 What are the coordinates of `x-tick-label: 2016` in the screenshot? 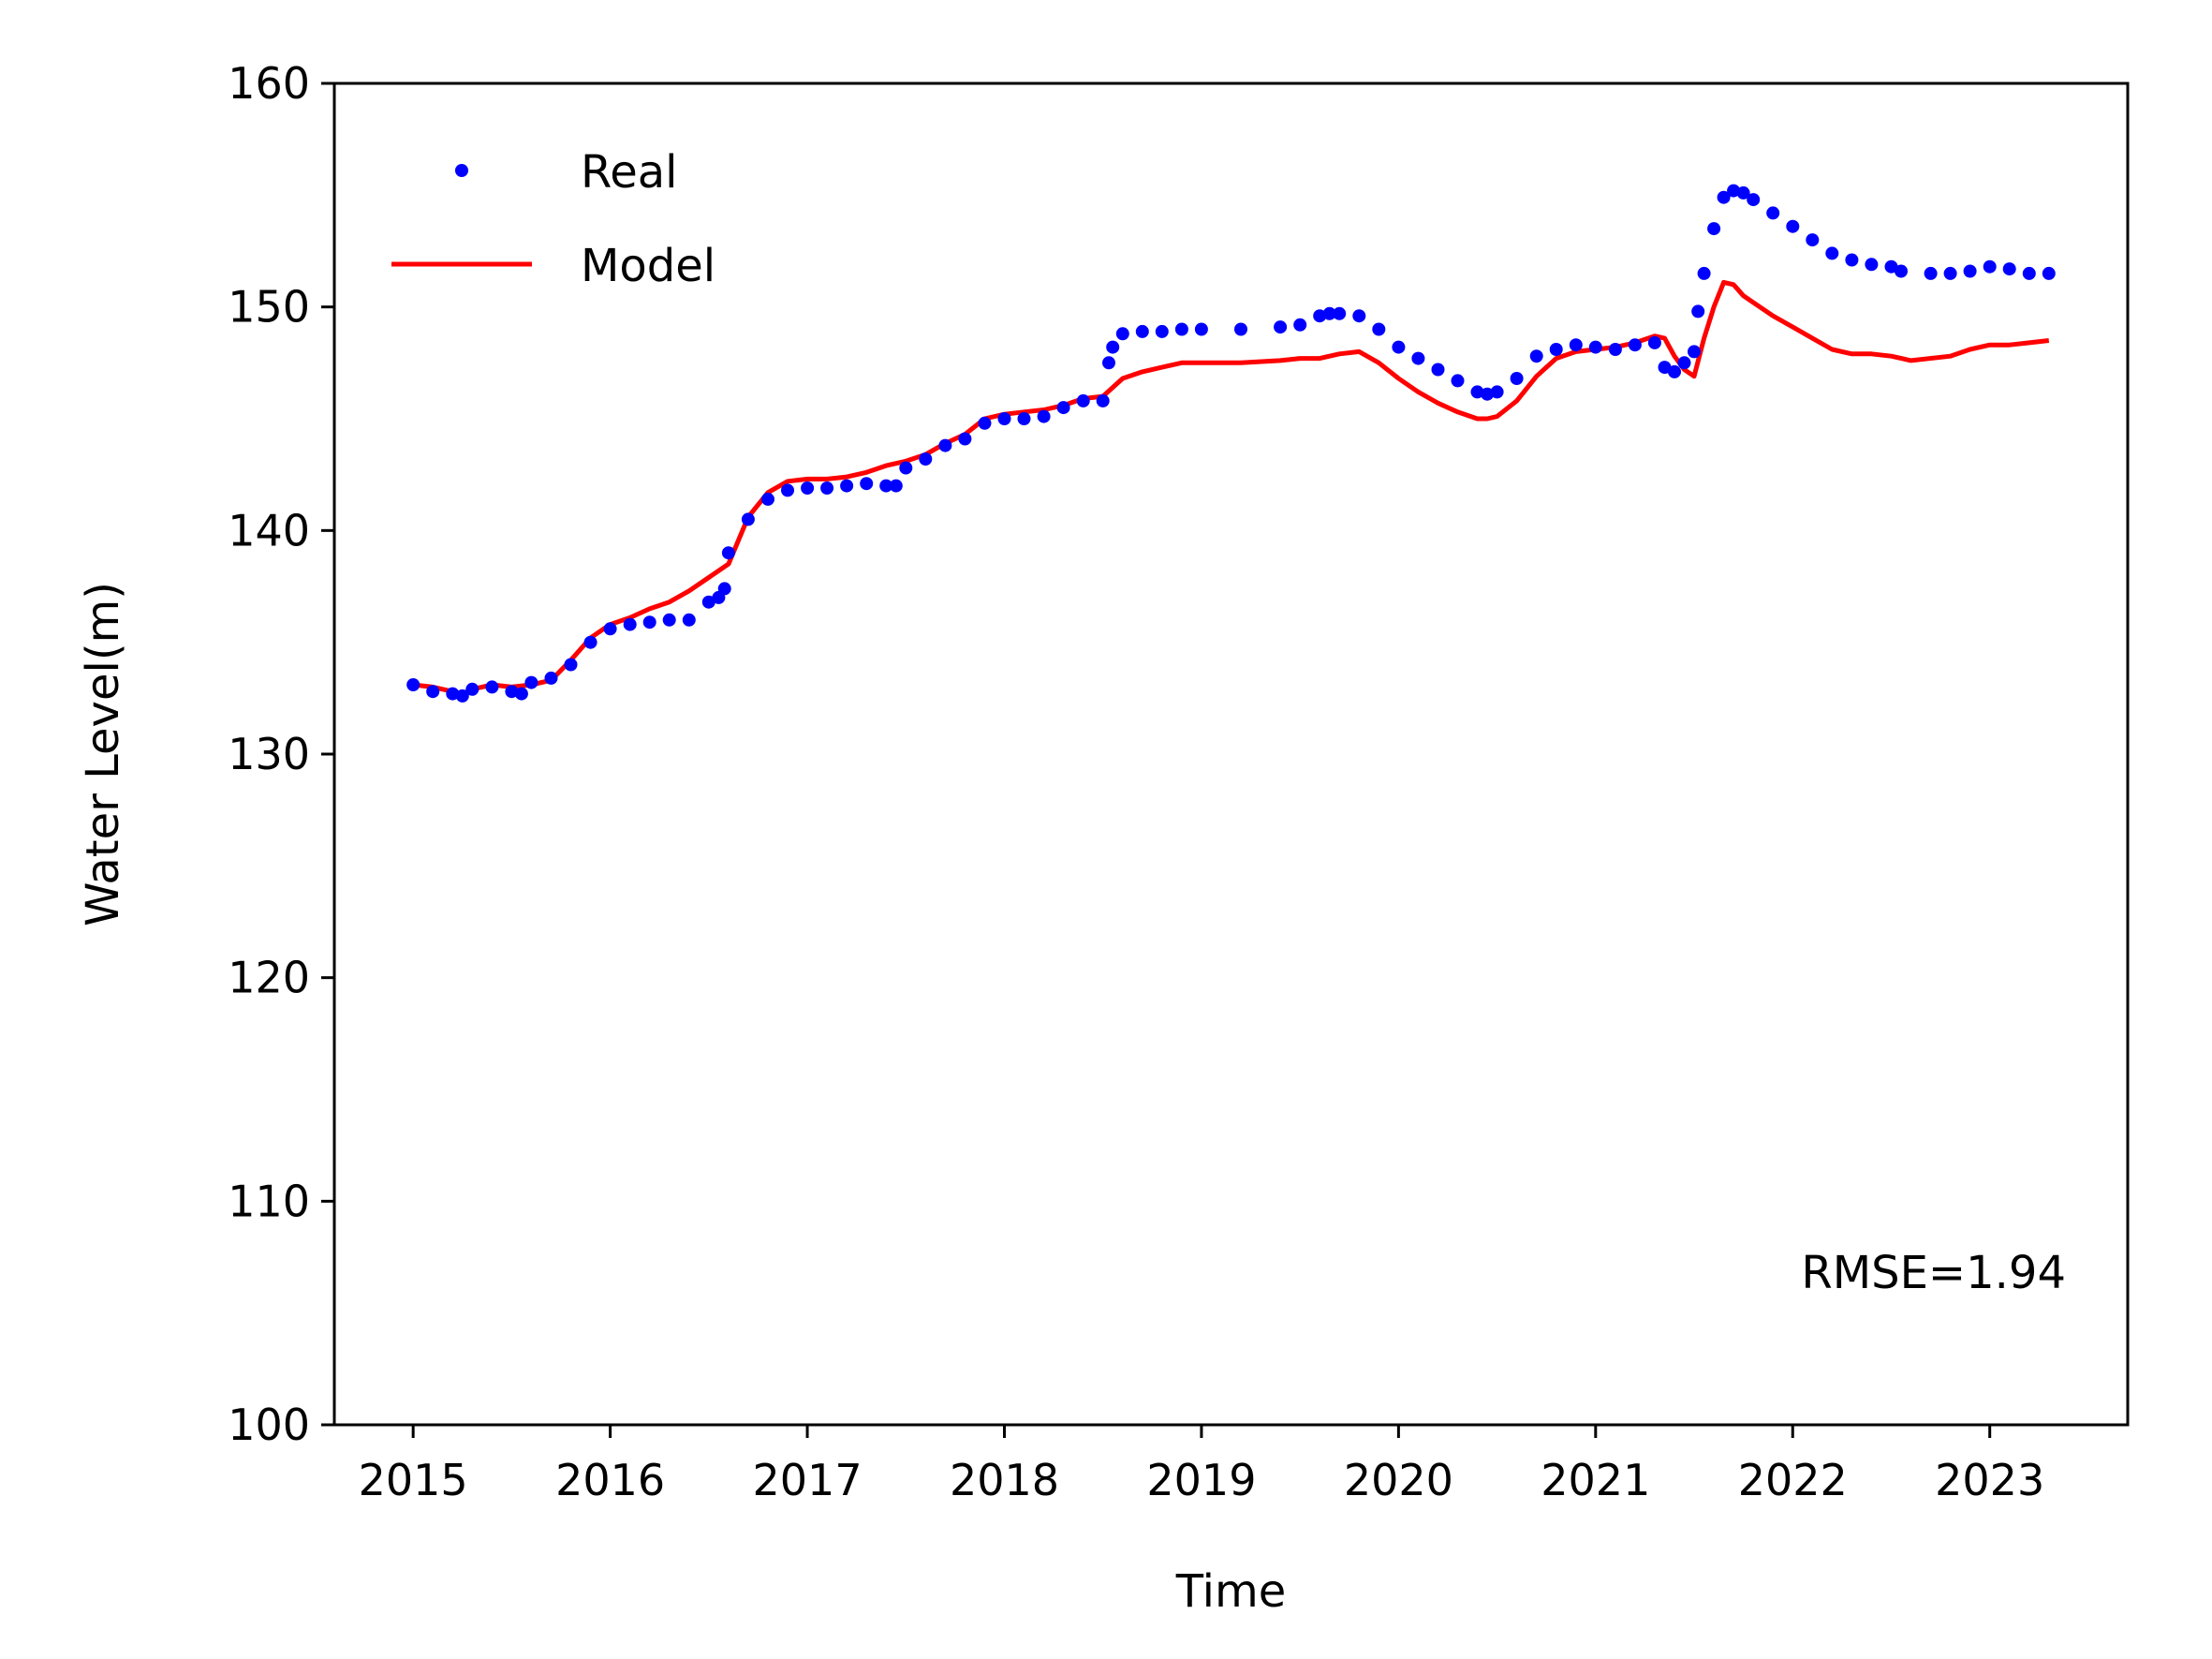 It's located at (610, 1480).